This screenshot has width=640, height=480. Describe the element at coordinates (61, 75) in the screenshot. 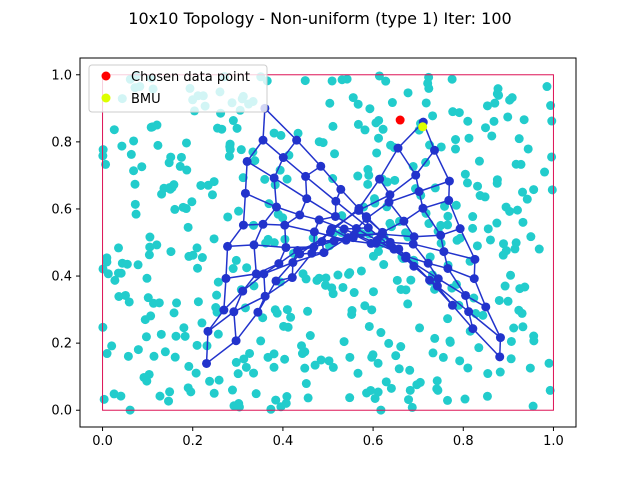

I see `y-tick-label: 1.0` at that location.